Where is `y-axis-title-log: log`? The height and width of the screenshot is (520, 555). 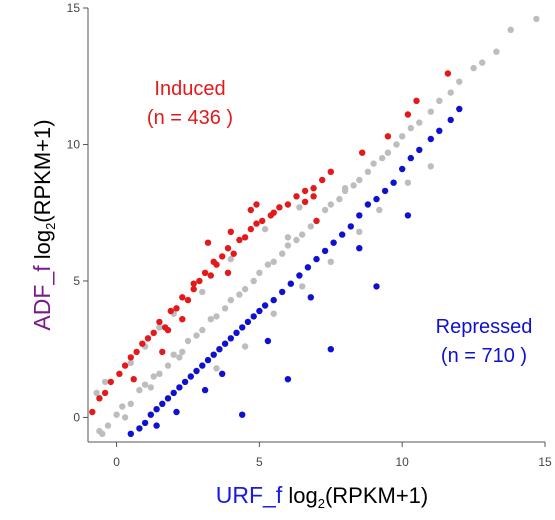
y-axis-title-log: log is located at coordinates (42, 247).